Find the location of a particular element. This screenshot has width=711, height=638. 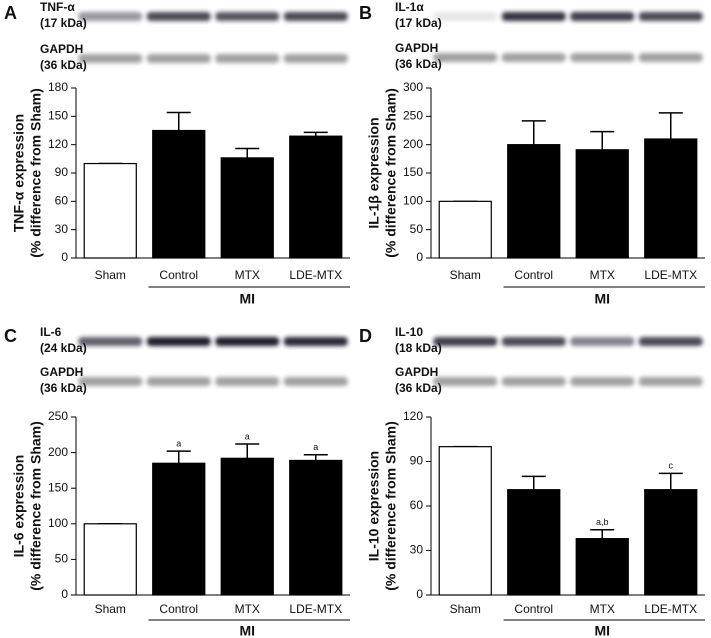

y-axis-label: IL-1β expression is located at coordinates (374, 172).